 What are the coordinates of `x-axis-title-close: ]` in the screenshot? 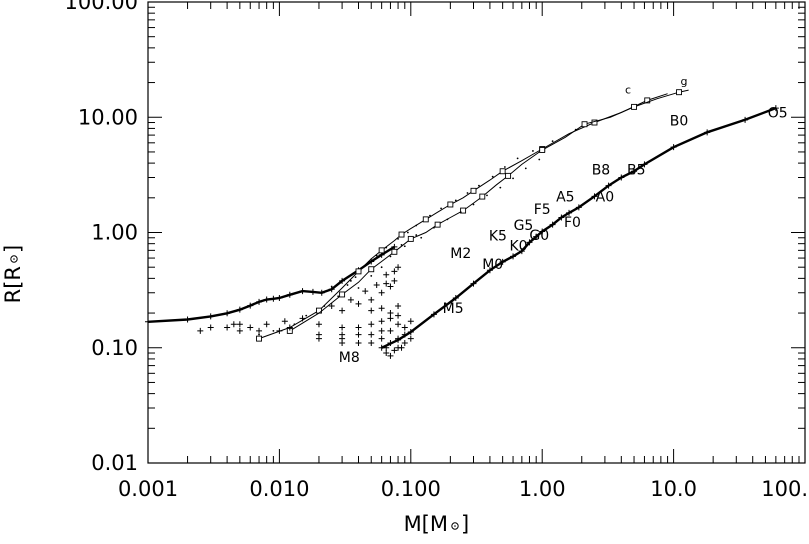 It's located at (465, 524).